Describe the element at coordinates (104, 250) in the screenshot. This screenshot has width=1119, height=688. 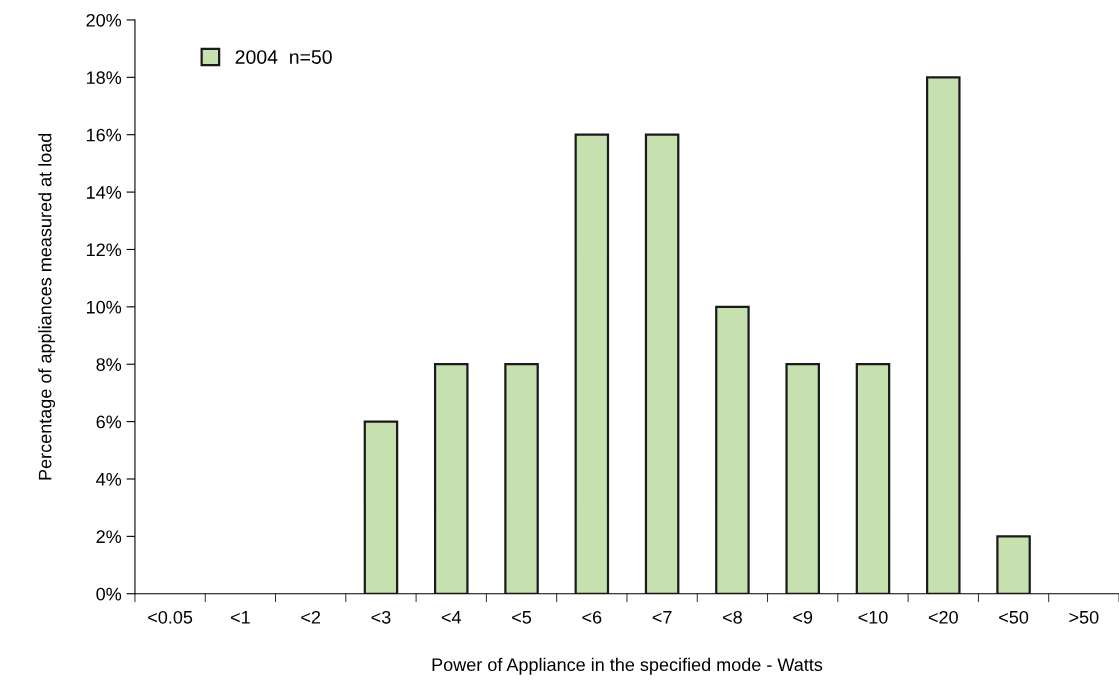
I see `y-tick-label: 12%` at that location.